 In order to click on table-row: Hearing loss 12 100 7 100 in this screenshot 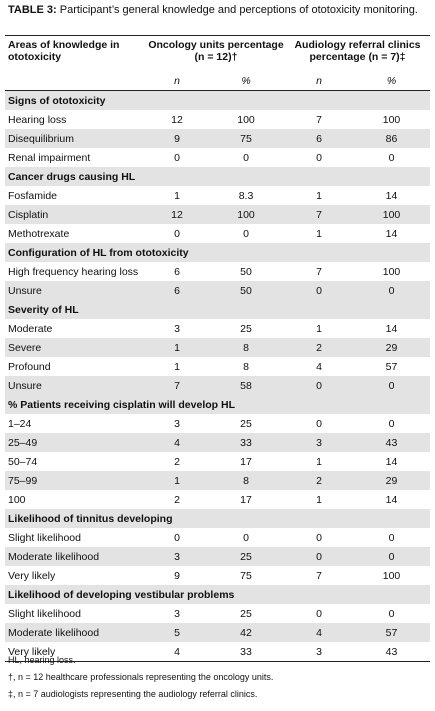, I will do `click(217, 119)`.